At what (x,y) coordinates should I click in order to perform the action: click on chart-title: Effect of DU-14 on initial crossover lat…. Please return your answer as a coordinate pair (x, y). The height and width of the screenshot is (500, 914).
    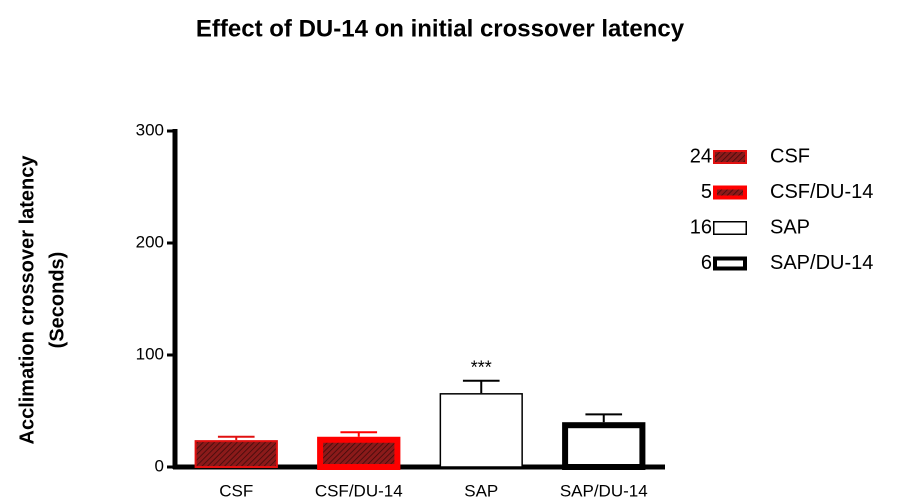
    Looking at the image, I should click on (440, 28).